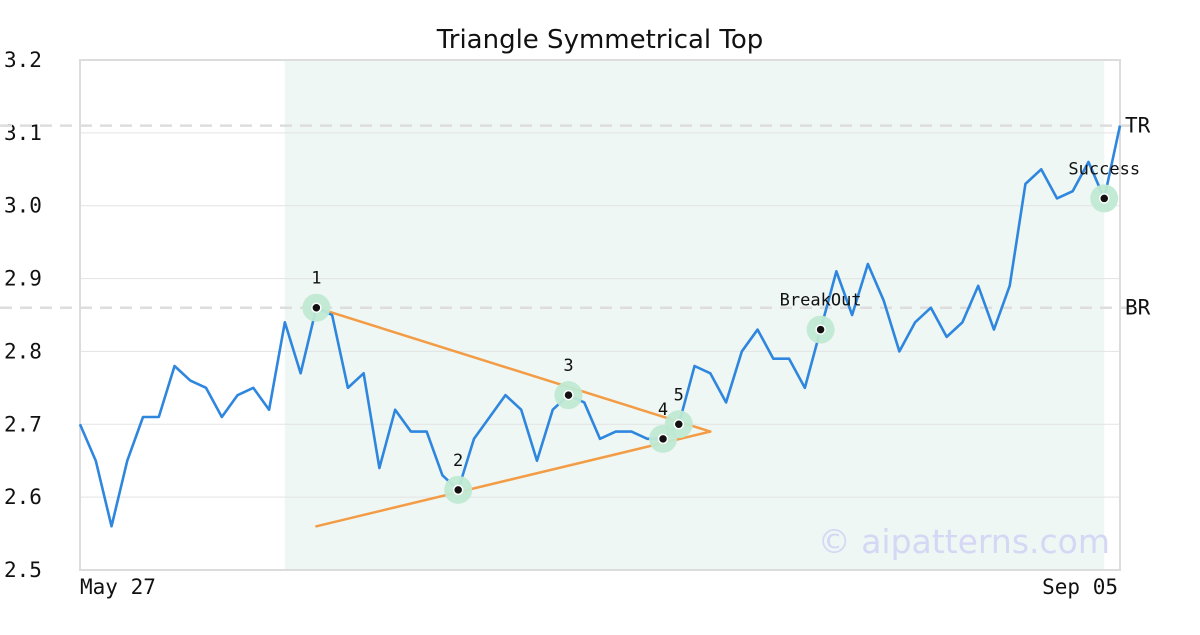 The image size is (1200, 635). What do you see at coordinates (23, 570) in the screenshot?
I see `y-tick-label: 2.5` at bounding box center [23, 570].